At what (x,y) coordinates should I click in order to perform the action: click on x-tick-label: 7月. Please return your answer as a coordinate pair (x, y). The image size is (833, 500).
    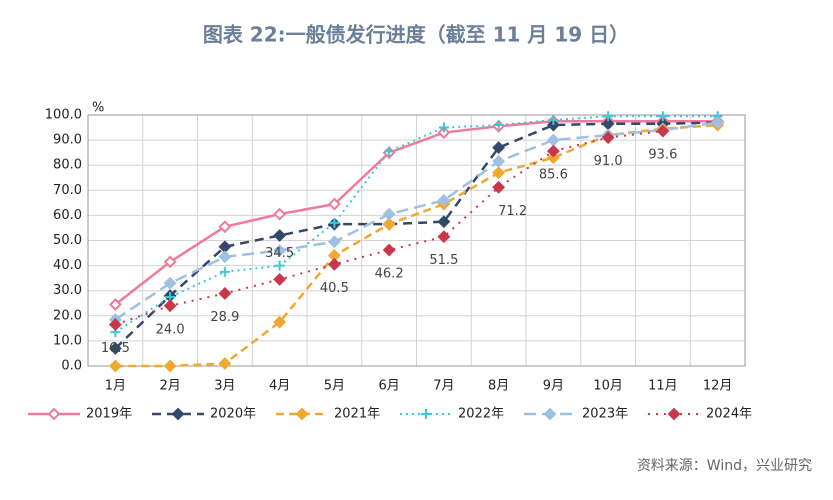
    Looking at the image, I should click on (443, 386).